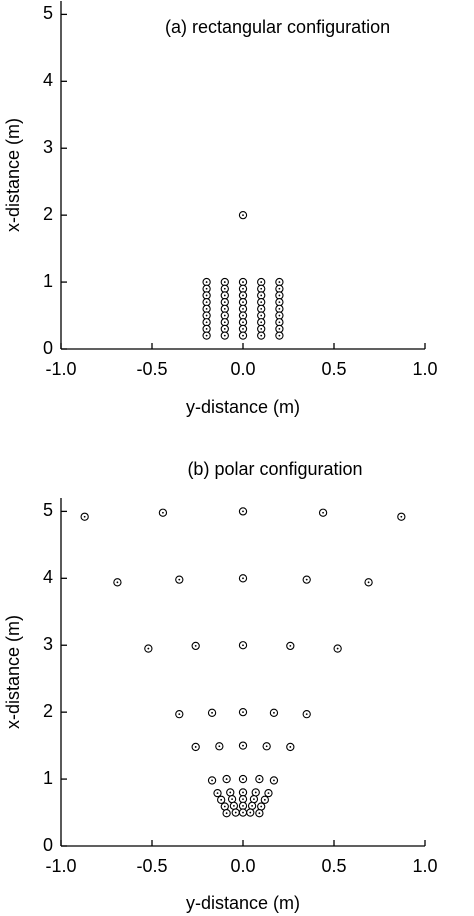  Describe the element at coordinates (13, 175) in the screenshot. I see `y-axis-title: x-distance (m)` at that location.